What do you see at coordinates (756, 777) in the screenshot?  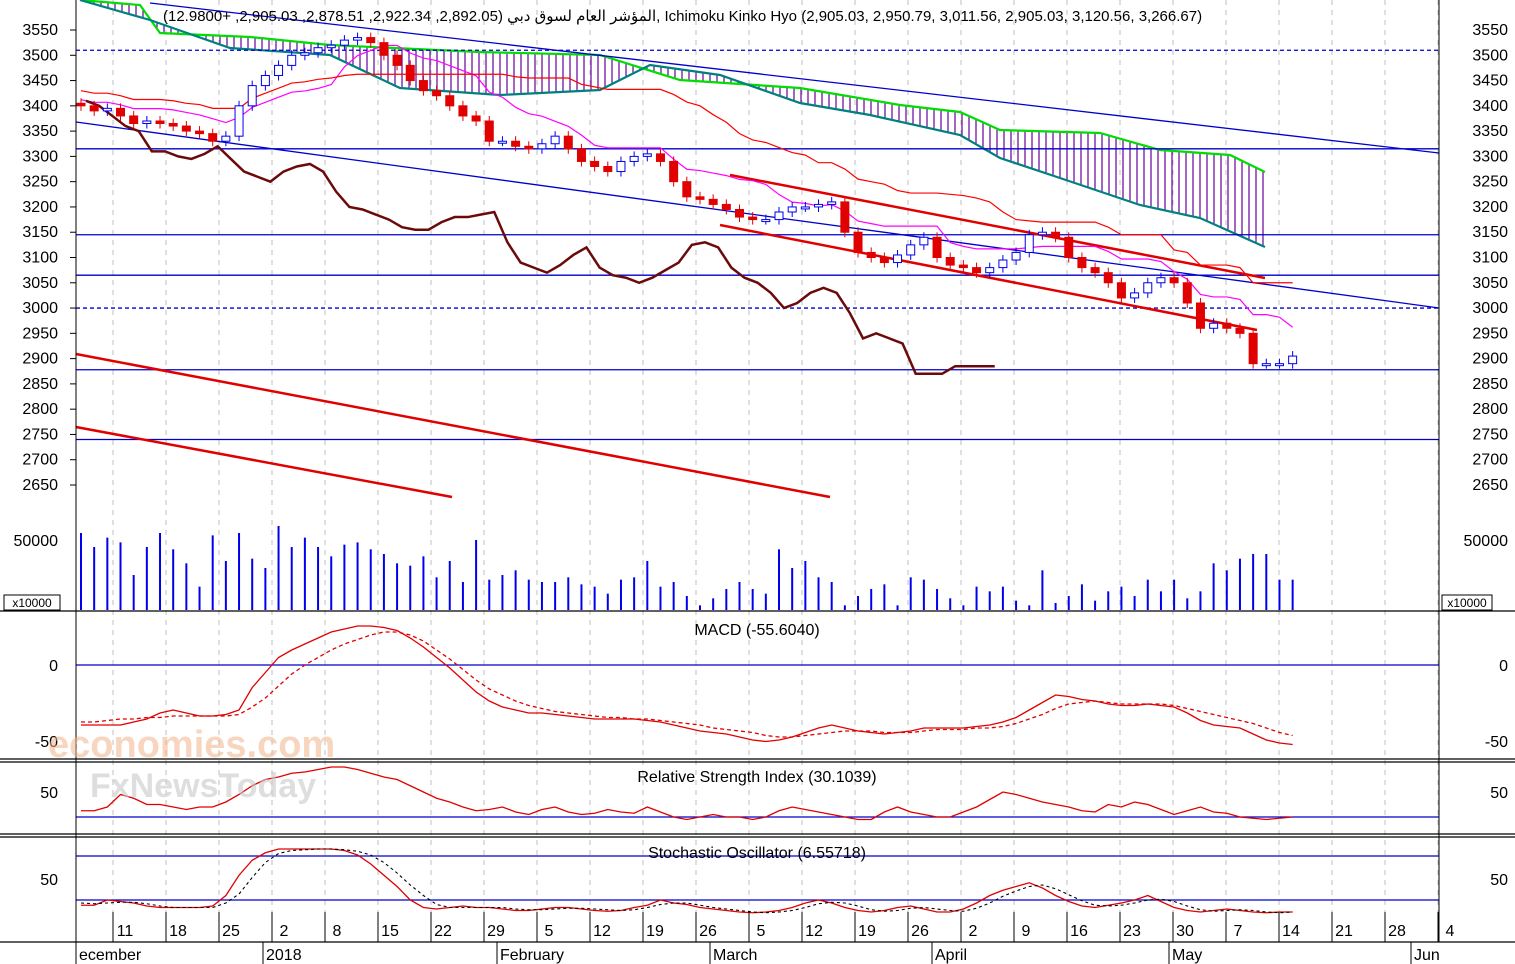 I see `rsi-title: Relative Strength Index (30.1039)` at bounding box center [756, 777].